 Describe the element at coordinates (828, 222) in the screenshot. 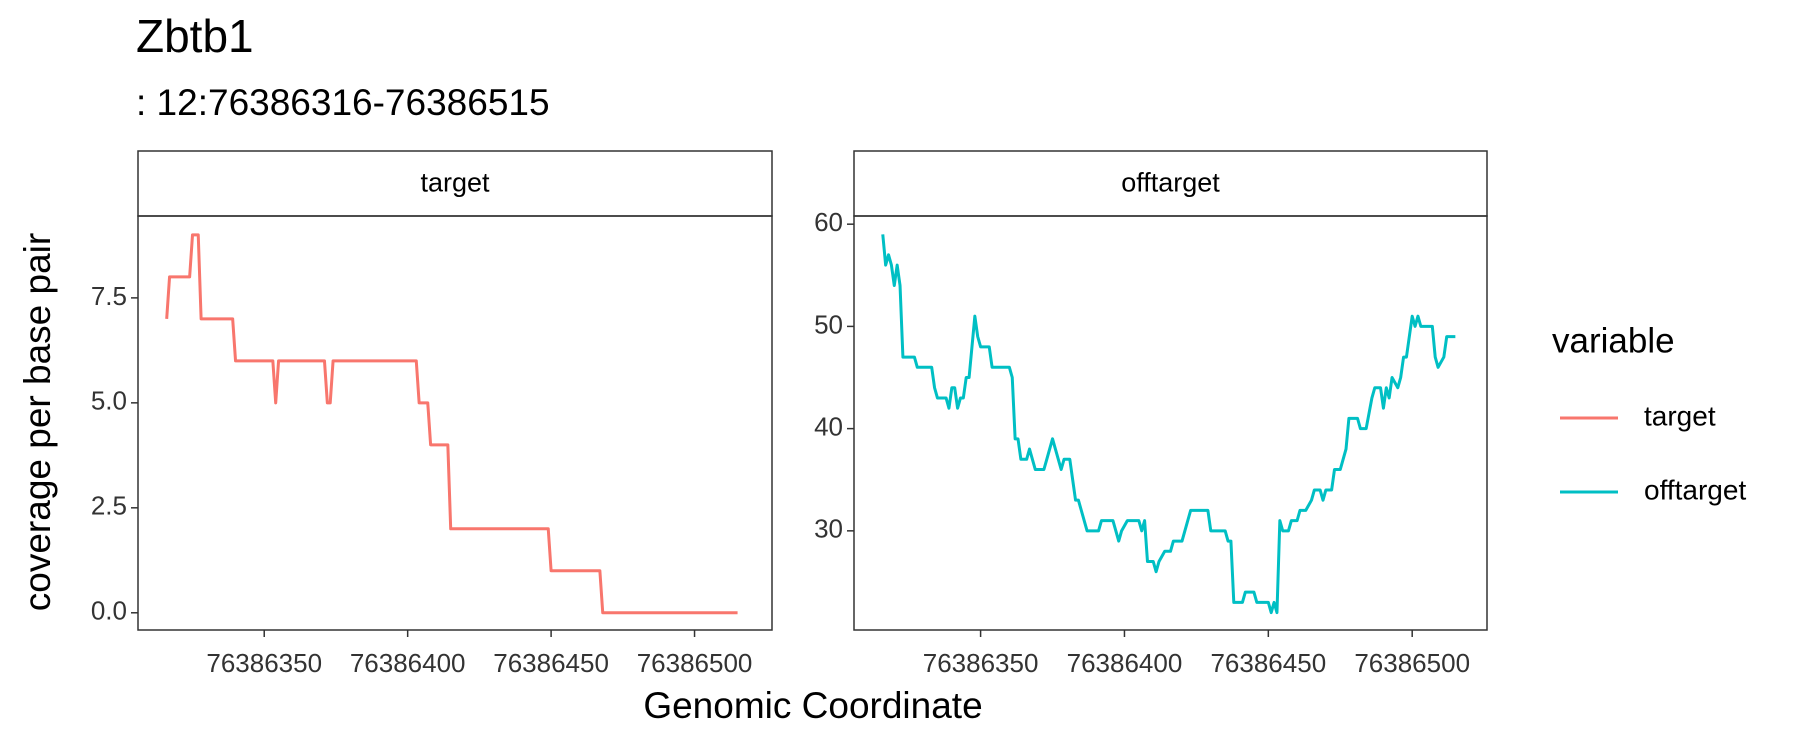

I see `y-tick-label: 60` at that location.